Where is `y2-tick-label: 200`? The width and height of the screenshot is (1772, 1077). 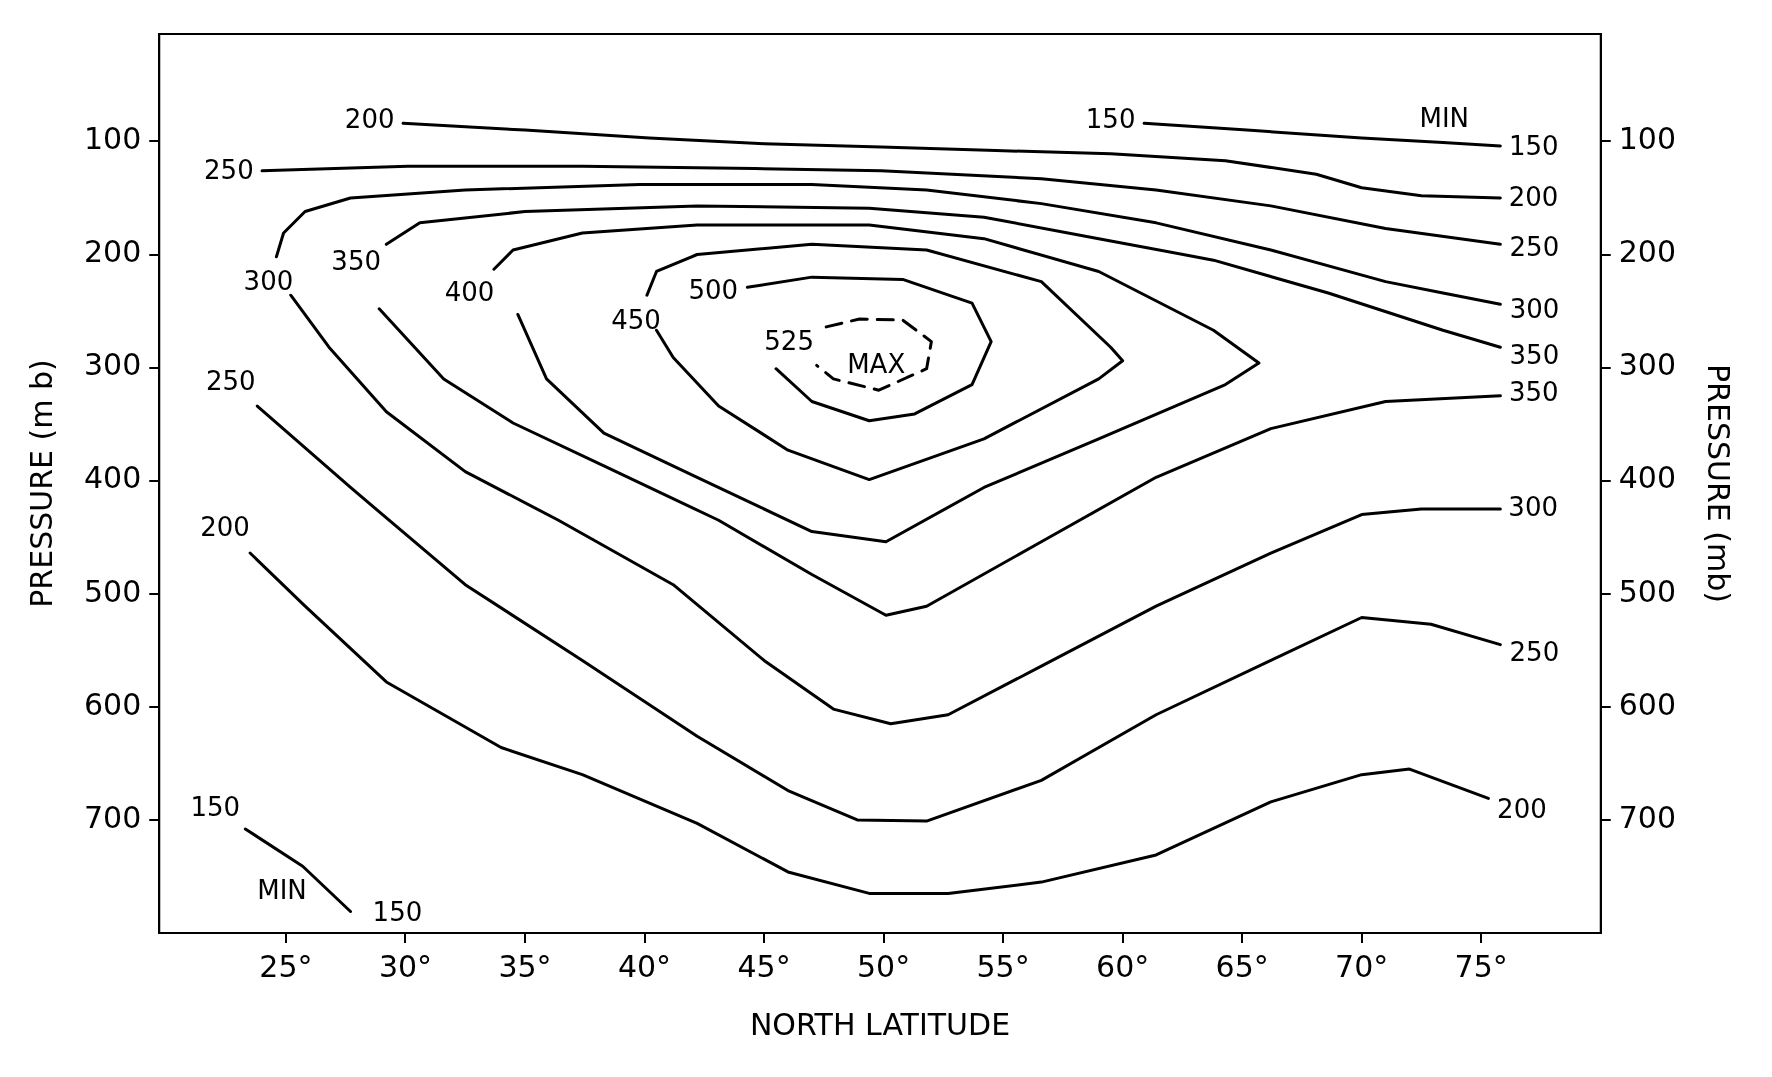
y2-tick-label: 200 is located at coordinates (1647, 252).